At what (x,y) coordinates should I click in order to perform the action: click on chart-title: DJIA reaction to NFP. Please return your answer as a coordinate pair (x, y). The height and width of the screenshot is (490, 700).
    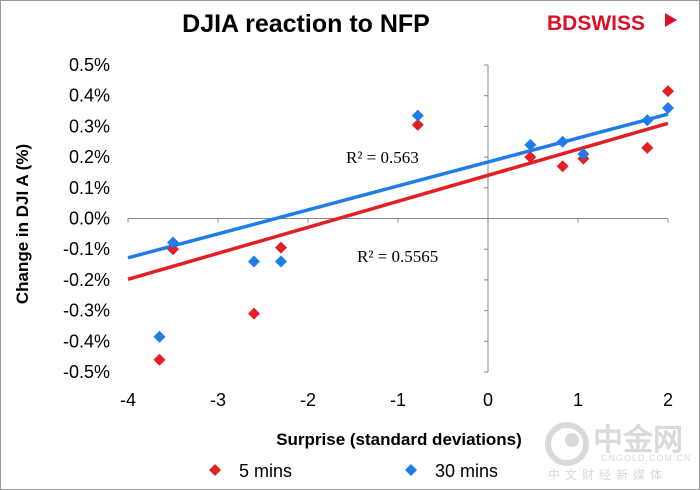
    Looking at the image, I should click on (306, 24).